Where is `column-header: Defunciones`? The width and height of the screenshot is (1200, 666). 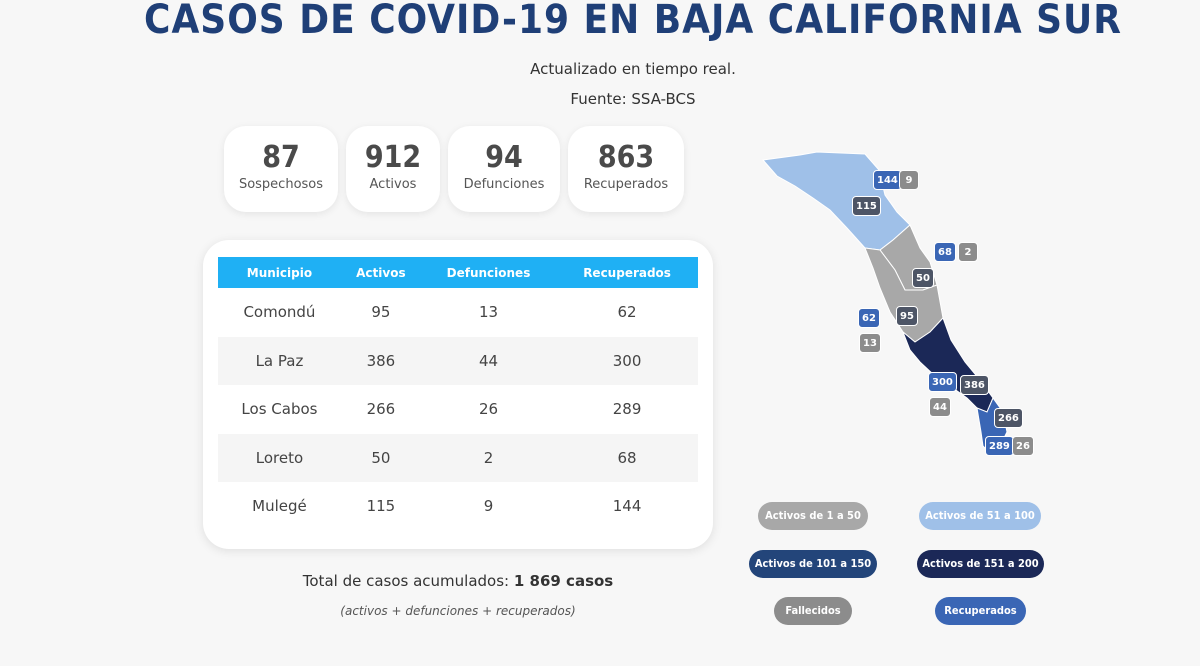 column-header: Defunciones is located at coordinates (488, 272).